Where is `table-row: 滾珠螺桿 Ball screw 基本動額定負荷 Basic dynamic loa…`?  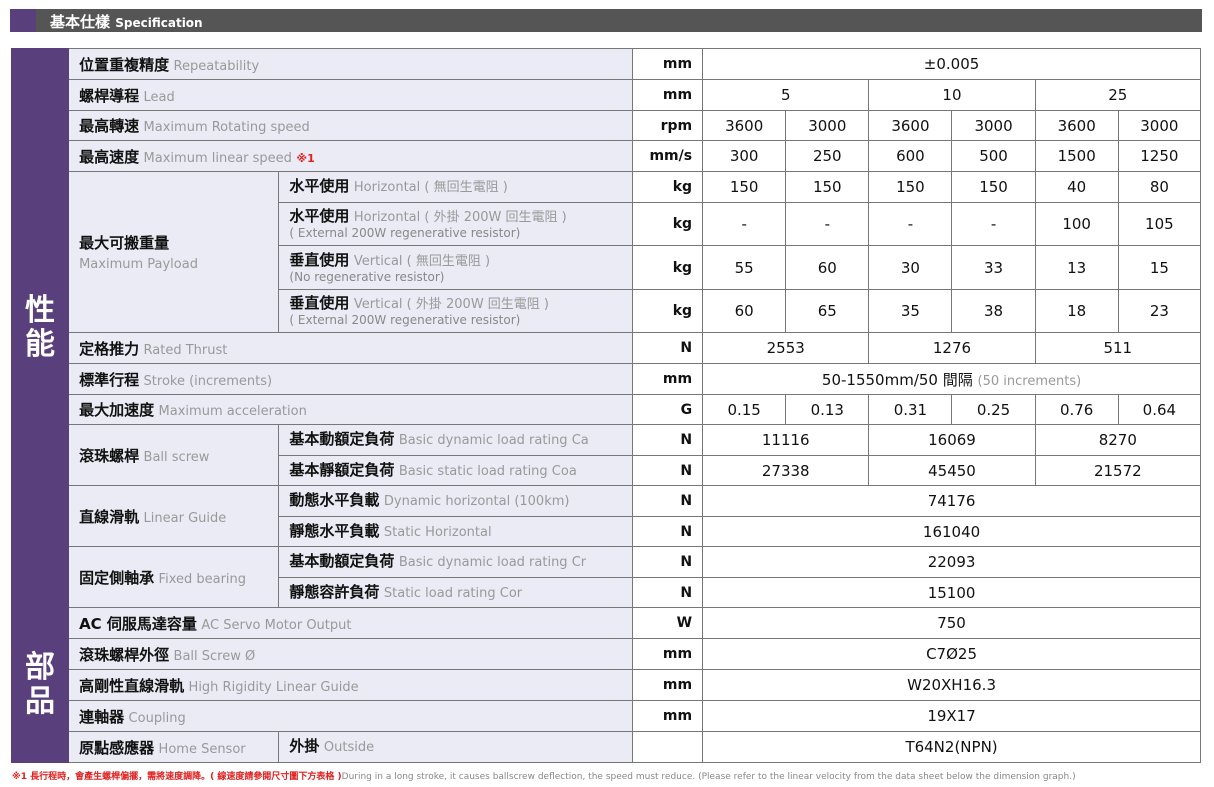
table-row: 滾珠螺桿 Ball screw 基本動額定負荷 Basic dynamic loa… is located at coordinates (607, 455).